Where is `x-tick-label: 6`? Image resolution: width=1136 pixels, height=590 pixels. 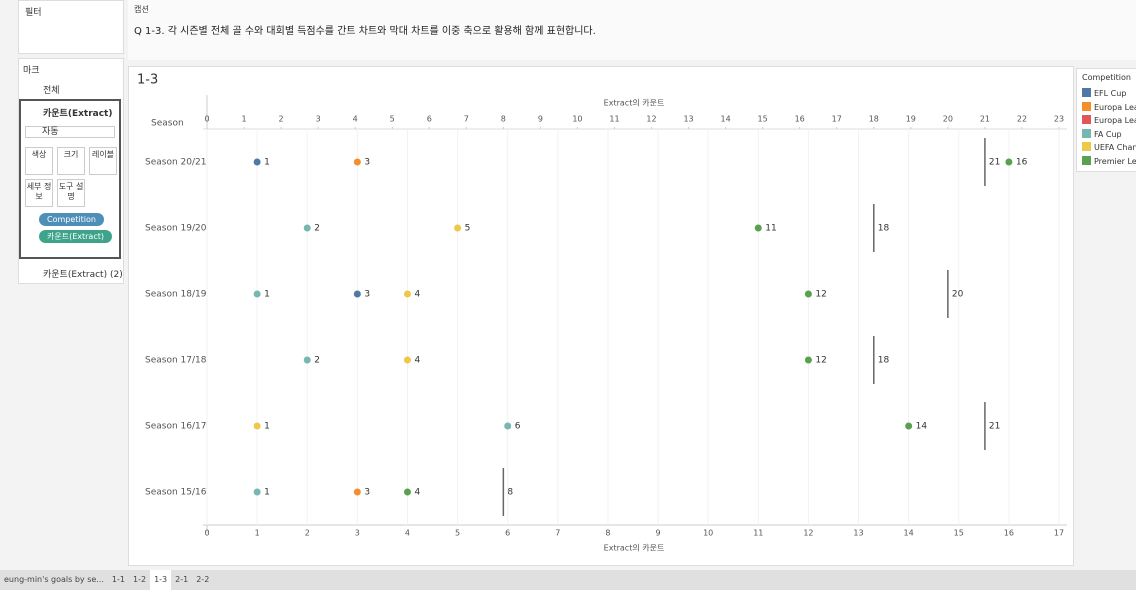
x-tick-label: 6 is located at coordinates (507, 533).